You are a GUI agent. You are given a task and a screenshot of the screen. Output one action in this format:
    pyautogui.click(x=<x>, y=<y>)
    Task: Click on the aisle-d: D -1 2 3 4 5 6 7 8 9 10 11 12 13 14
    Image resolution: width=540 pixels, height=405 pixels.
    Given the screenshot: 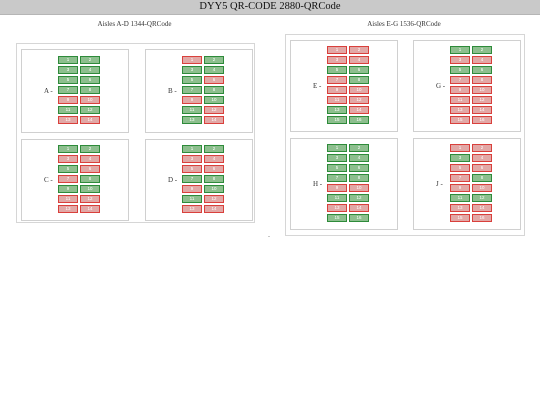 What is the action you would take?
    pyautogui.click(x=199, y=180)
    